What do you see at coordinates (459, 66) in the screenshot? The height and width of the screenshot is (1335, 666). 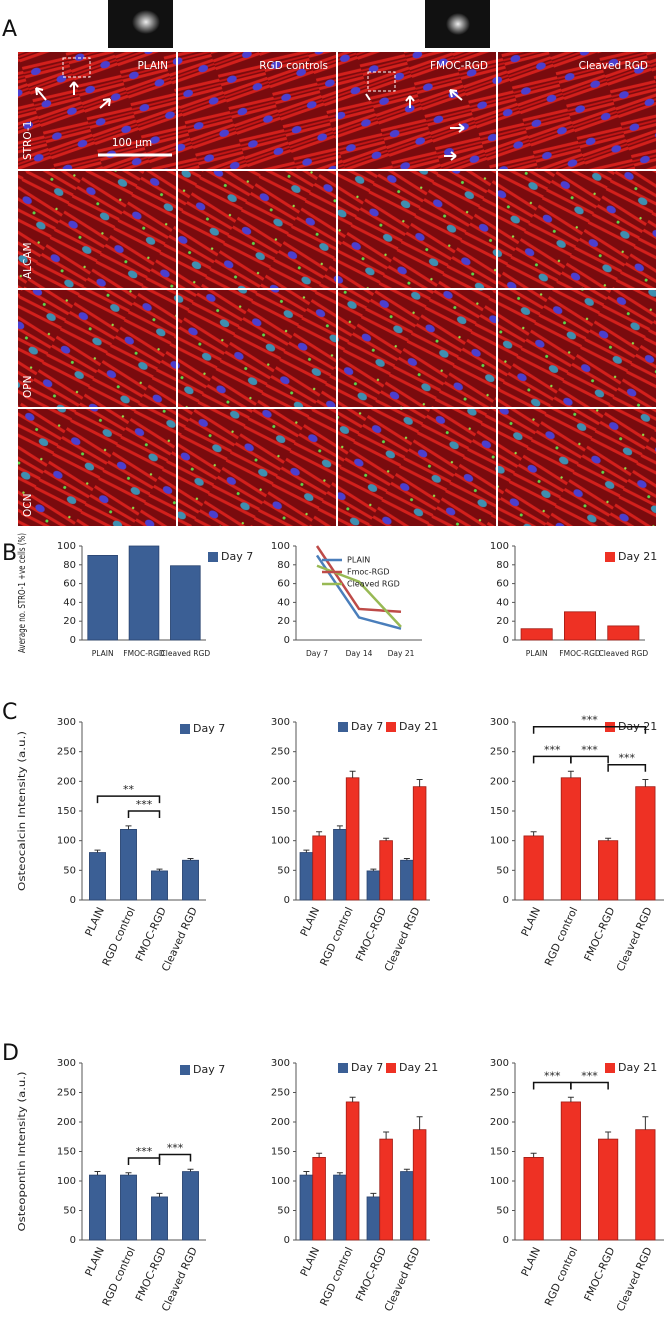 I see `column-label: FMOC-RGD` at bounding box center [459, 66].